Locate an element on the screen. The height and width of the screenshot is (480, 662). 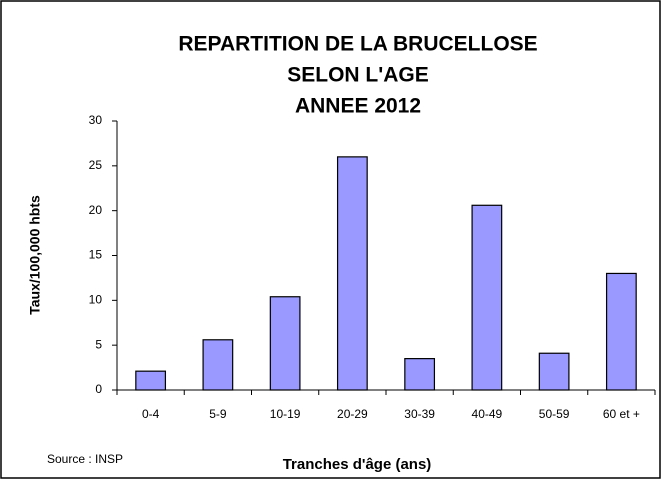
x-tick-label: 0-4 is located at coordinates (151, 414).